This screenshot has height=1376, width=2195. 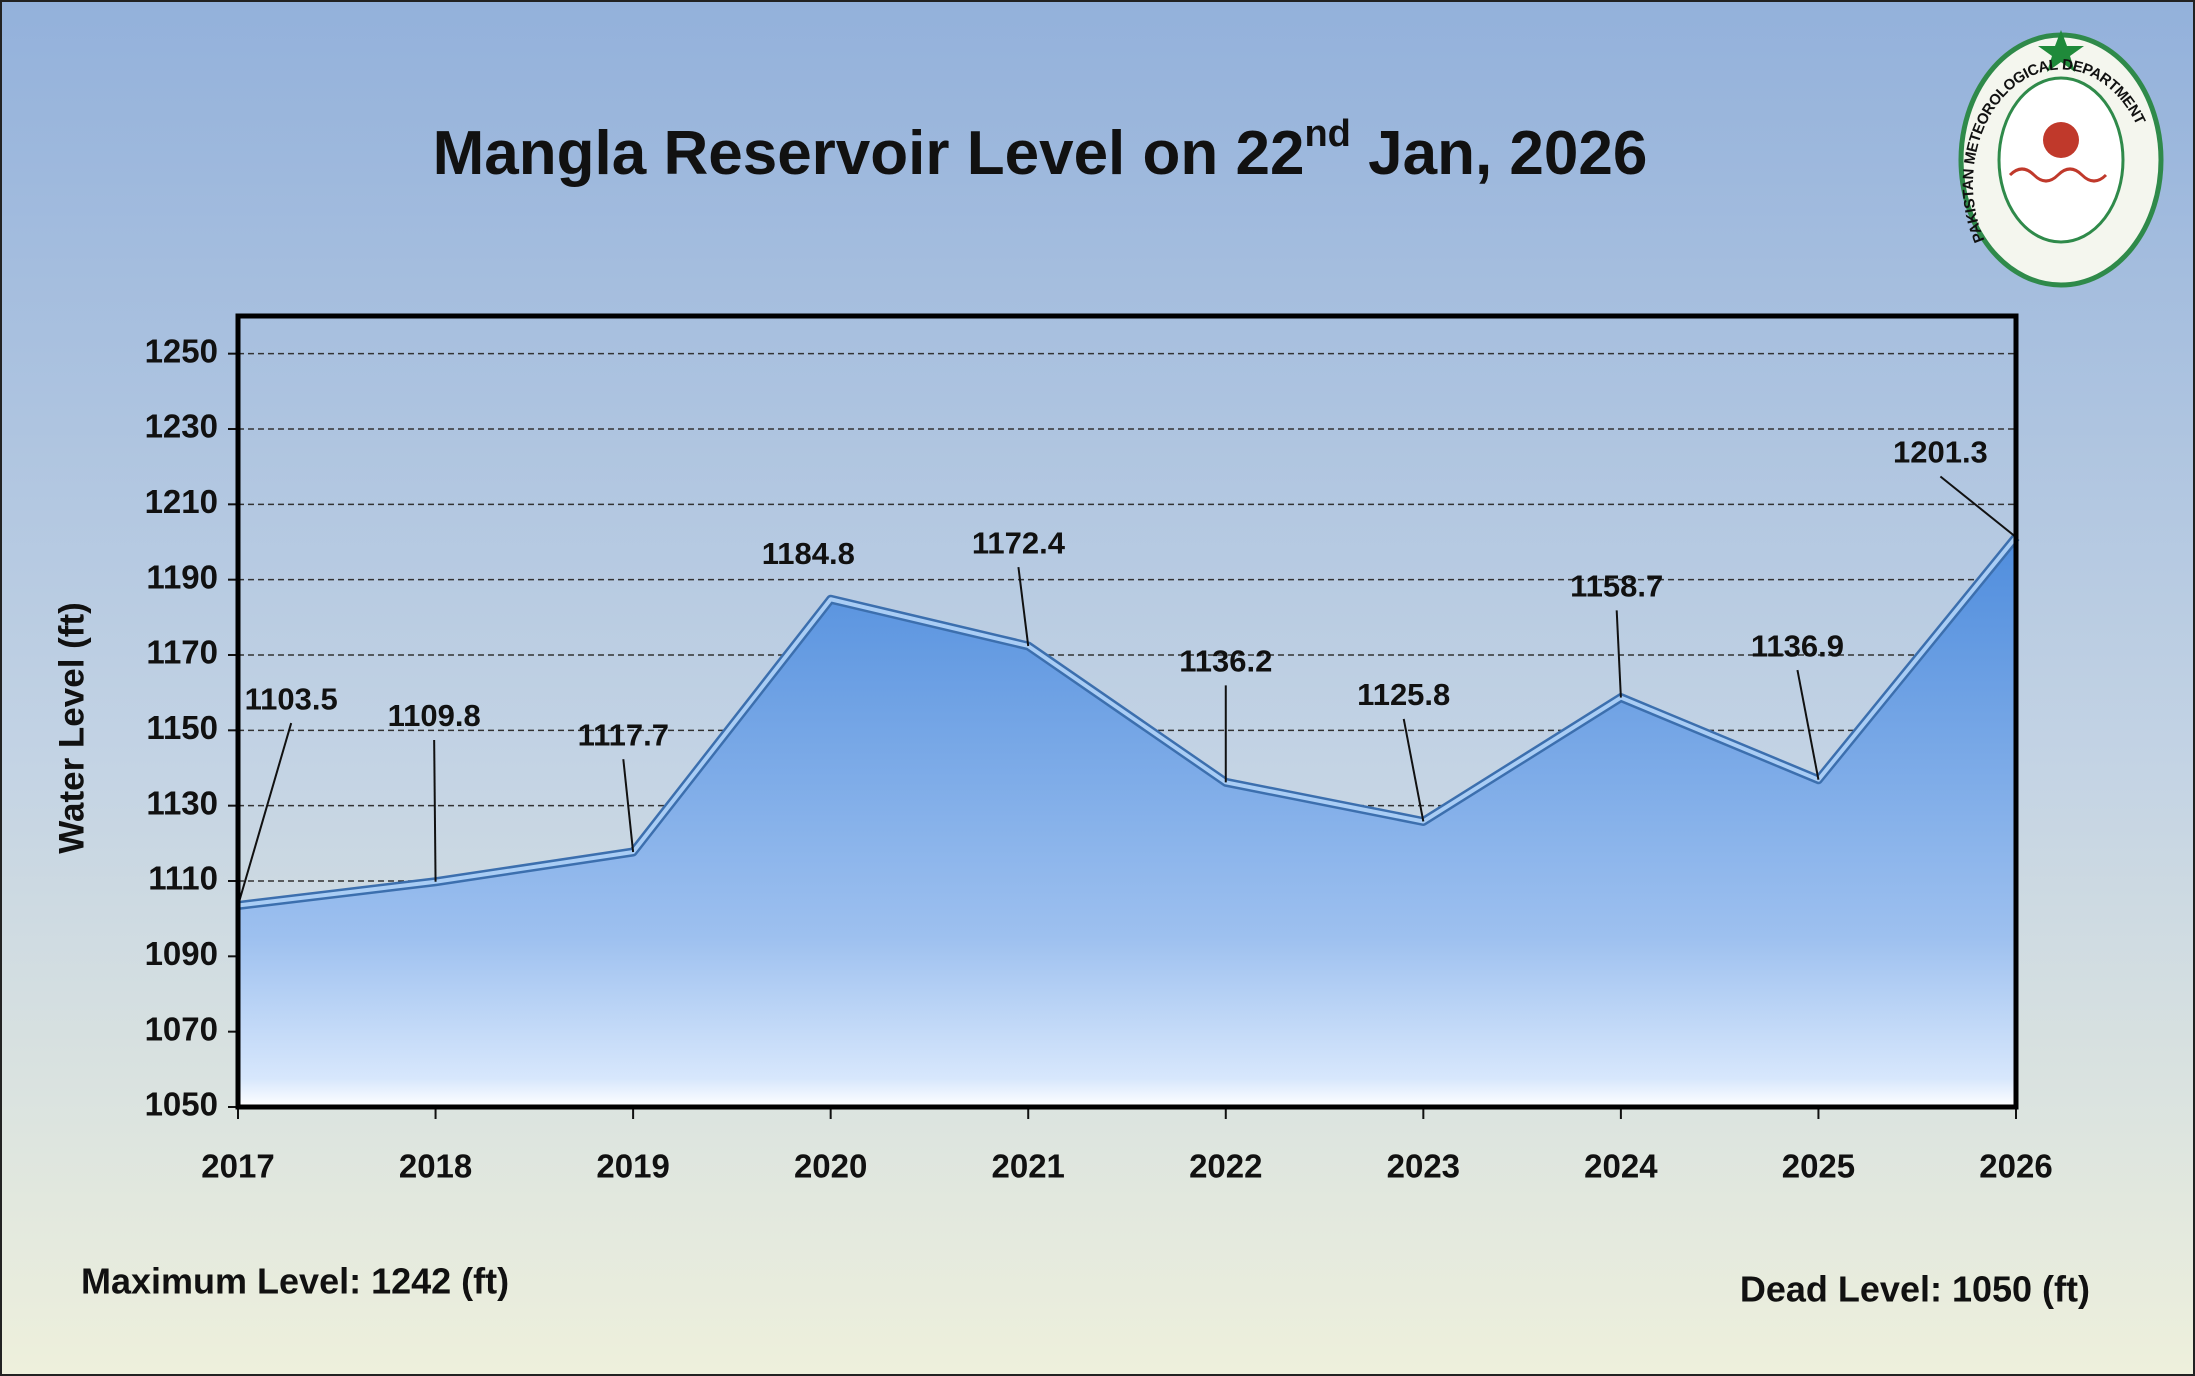 What do you see at coordinates (181, 953) in the screenshot?
I see `y-tick-label: 1090` at bounding box center [181, 953].